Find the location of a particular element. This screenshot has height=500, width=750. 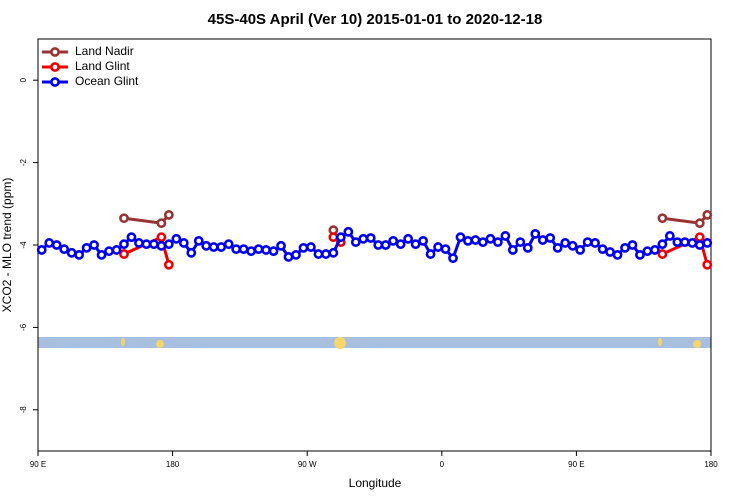

x-tick-label: 90 E is located at coordinates (38, 464).